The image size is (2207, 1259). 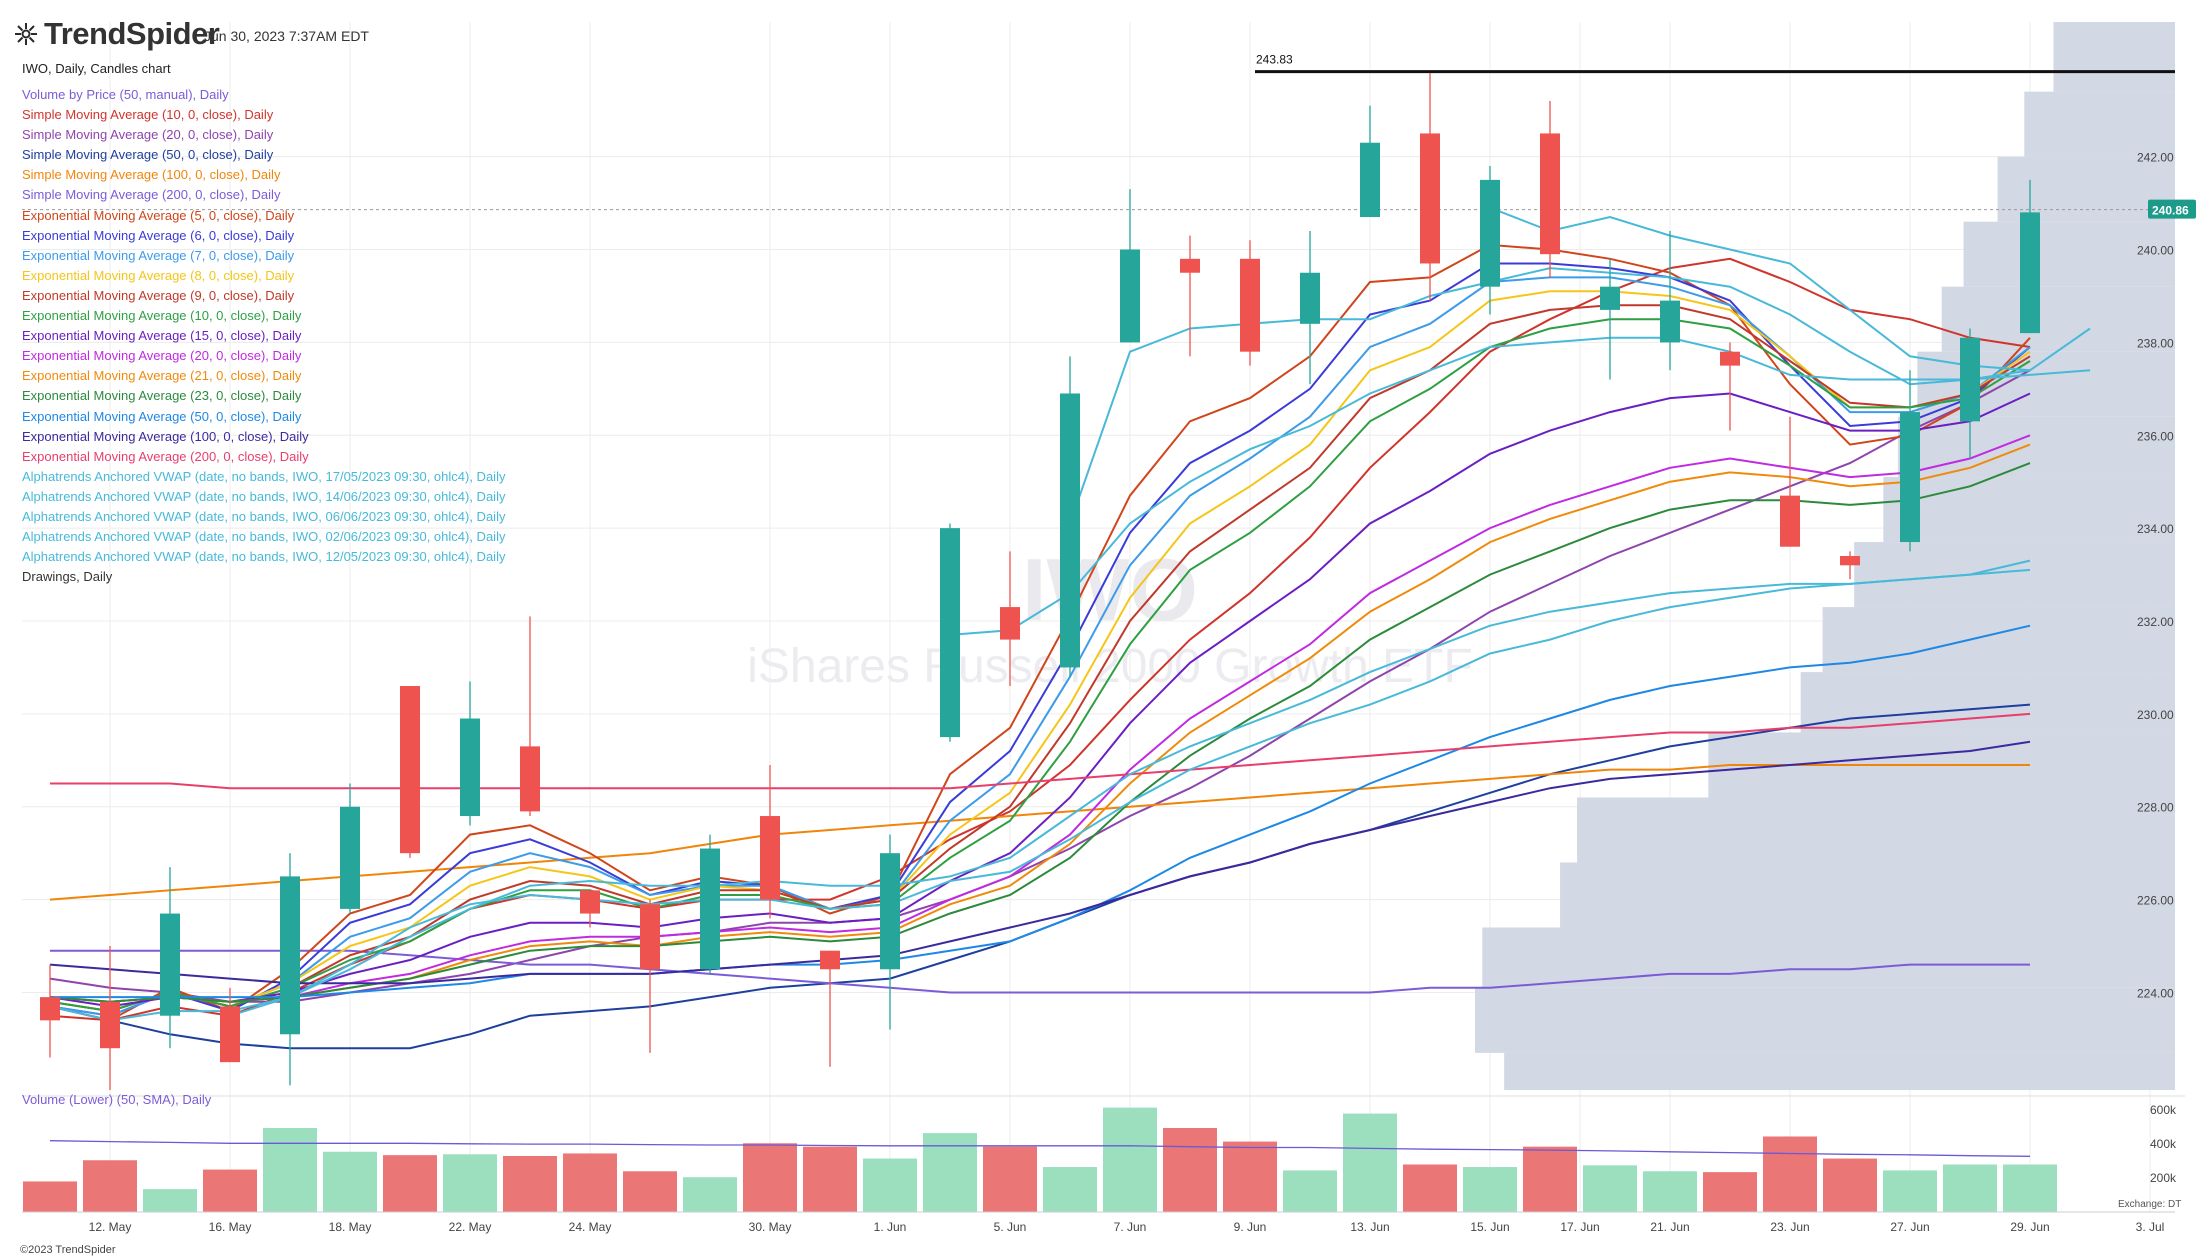 What do you see at coordinates (68, 1250) in the screenshot?
I see `copyright: ©2023 TrendSpider` at bounding box center [68, 1250].